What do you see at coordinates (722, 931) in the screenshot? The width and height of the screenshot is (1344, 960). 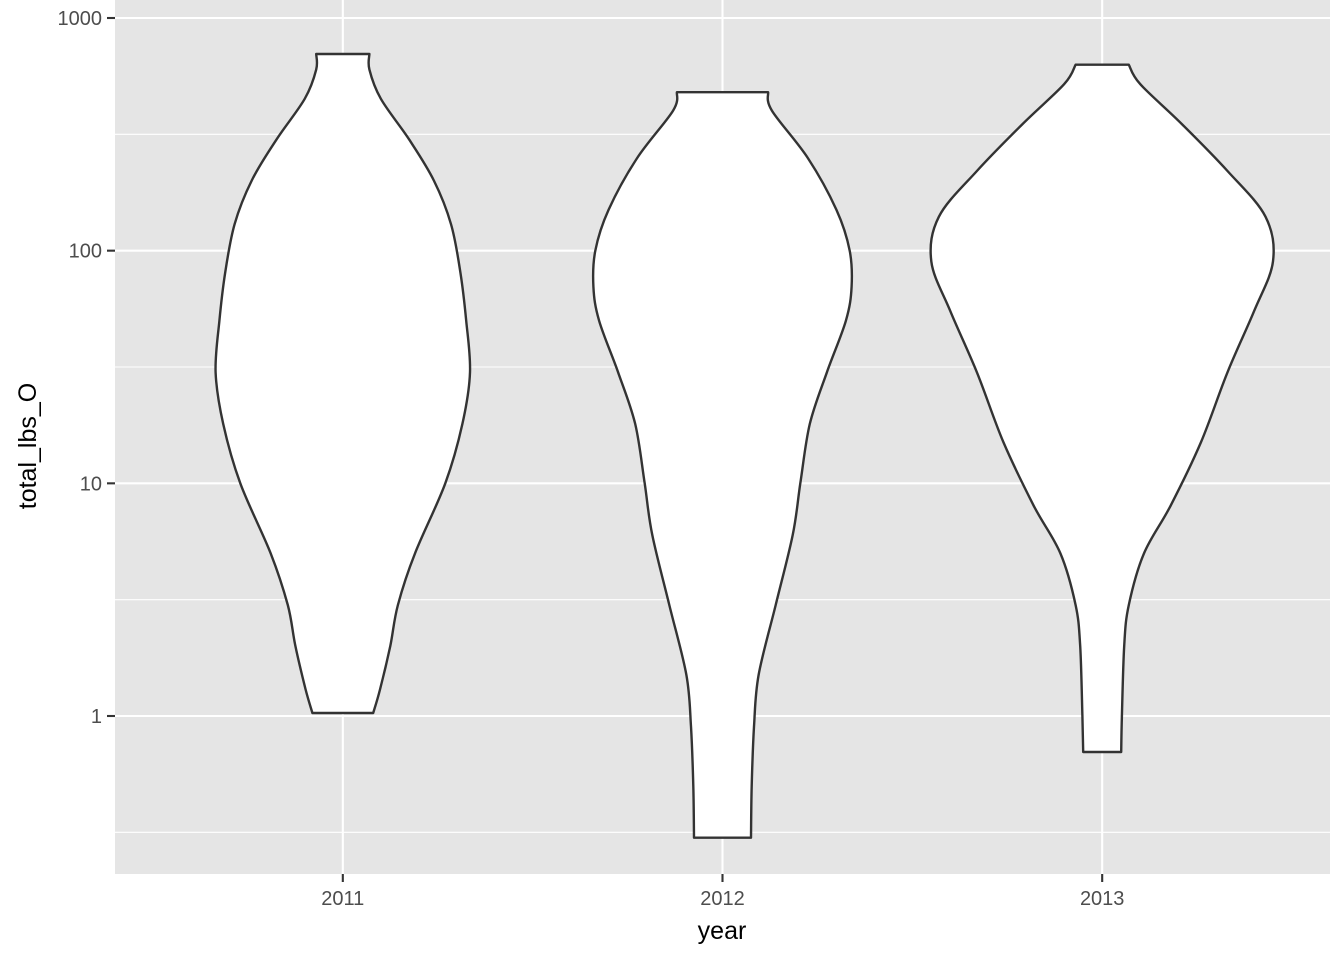 I see `x-axis-title: year` at bounding box center [722, 931].